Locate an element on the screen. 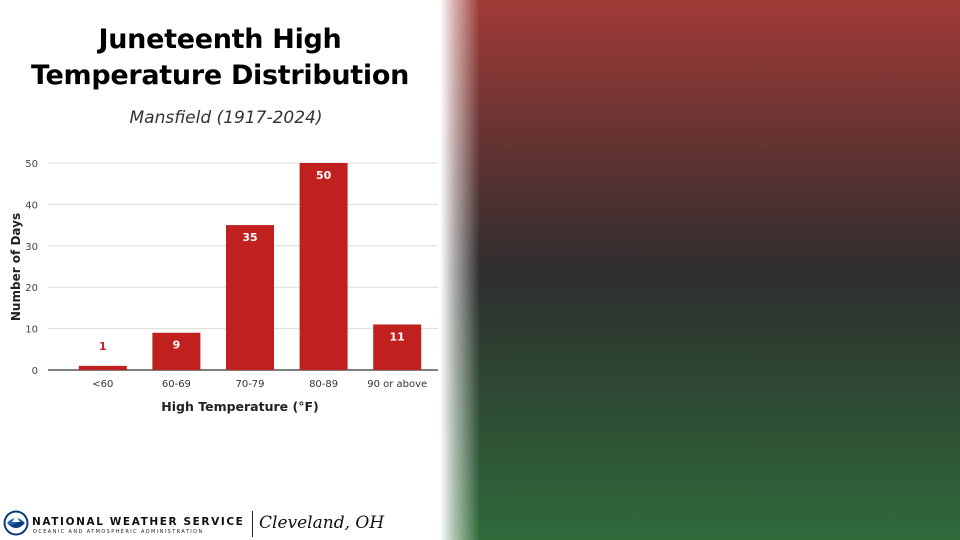 The width and height of the screenshot is (960, 540). y-axis-ticks: 0 10 20 30 40 50 is located at coordinates (31, 268).